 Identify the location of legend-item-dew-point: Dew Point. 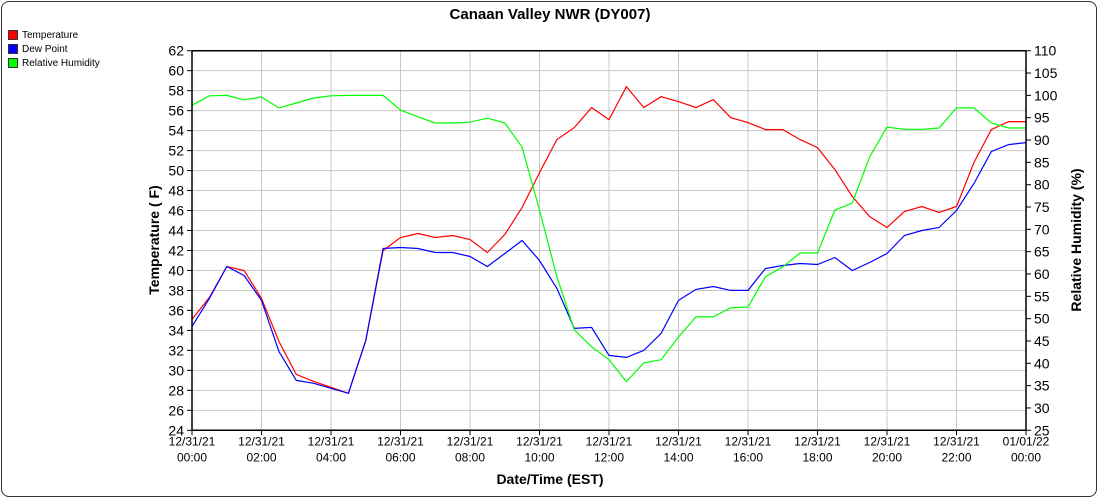
(54, 49).